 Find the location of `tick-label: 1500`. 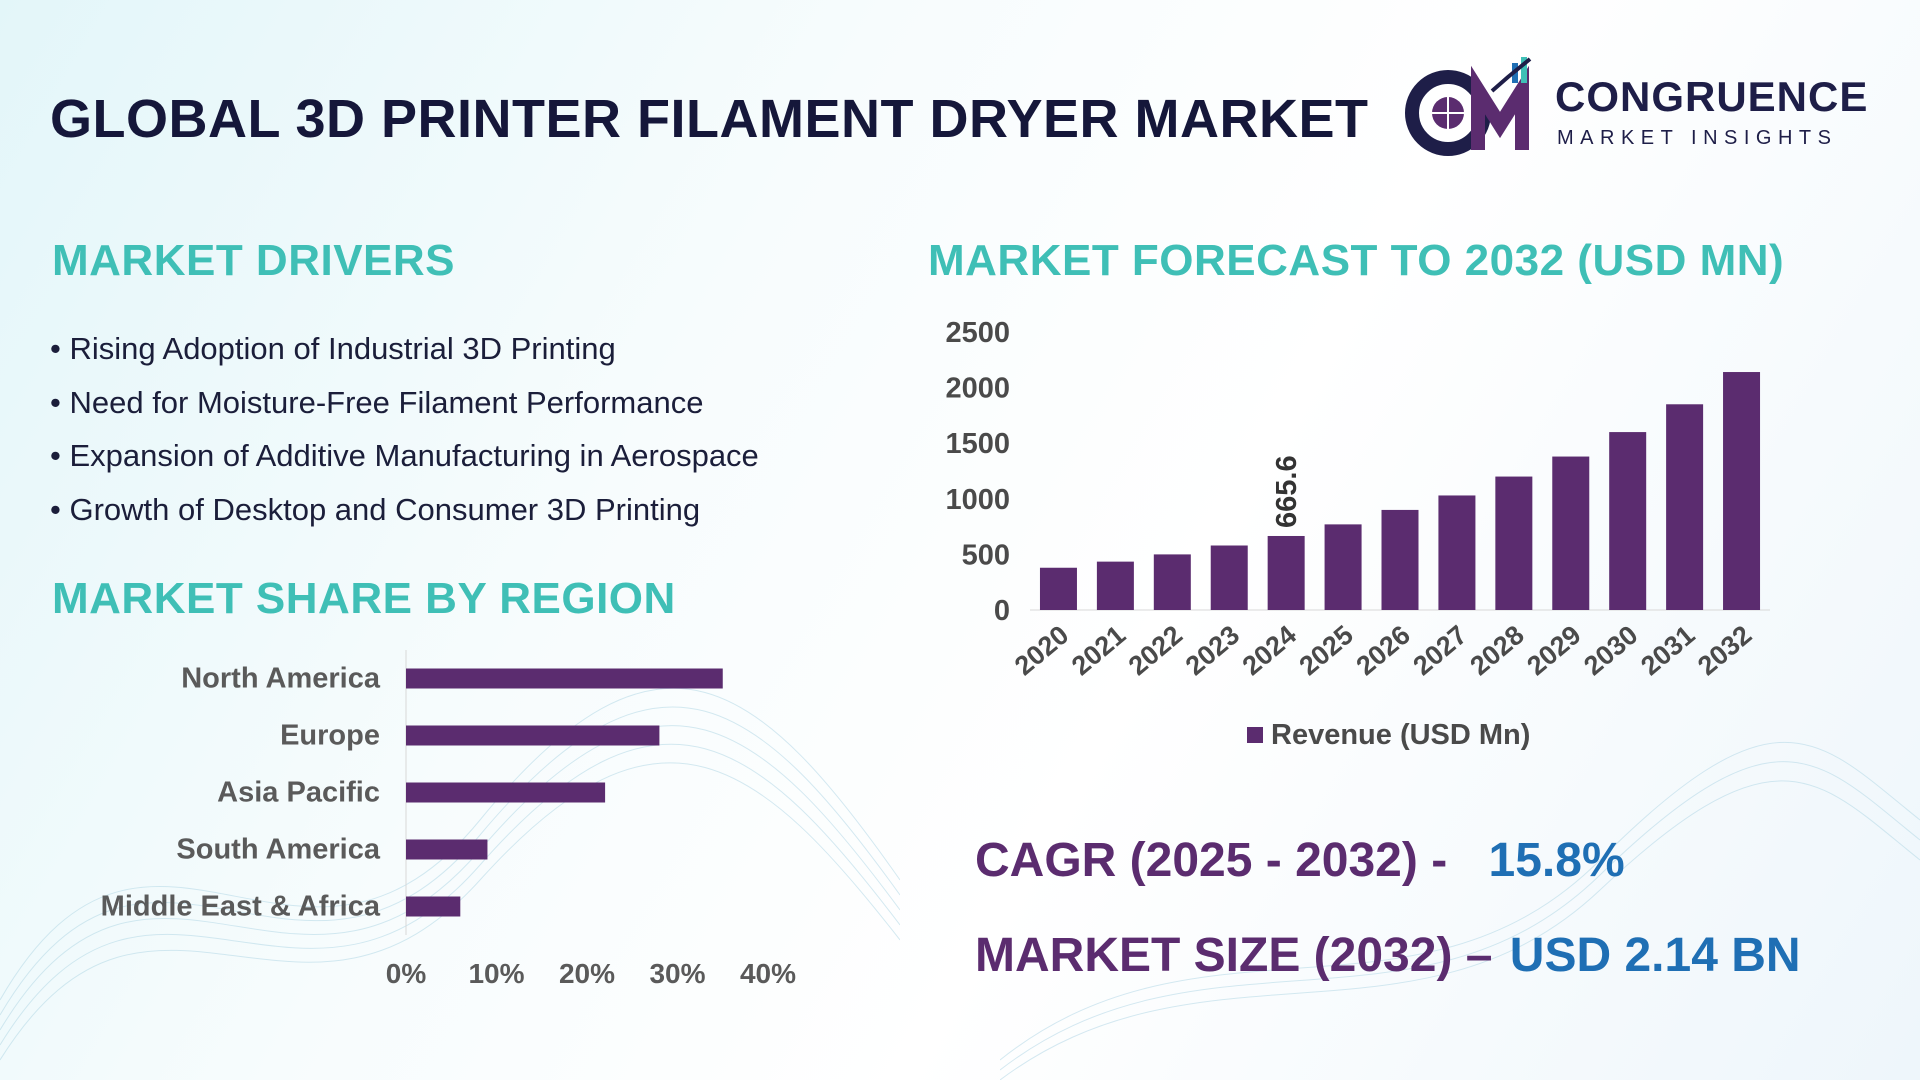

tick-label: 1500 is located at coordinates (977, 444).